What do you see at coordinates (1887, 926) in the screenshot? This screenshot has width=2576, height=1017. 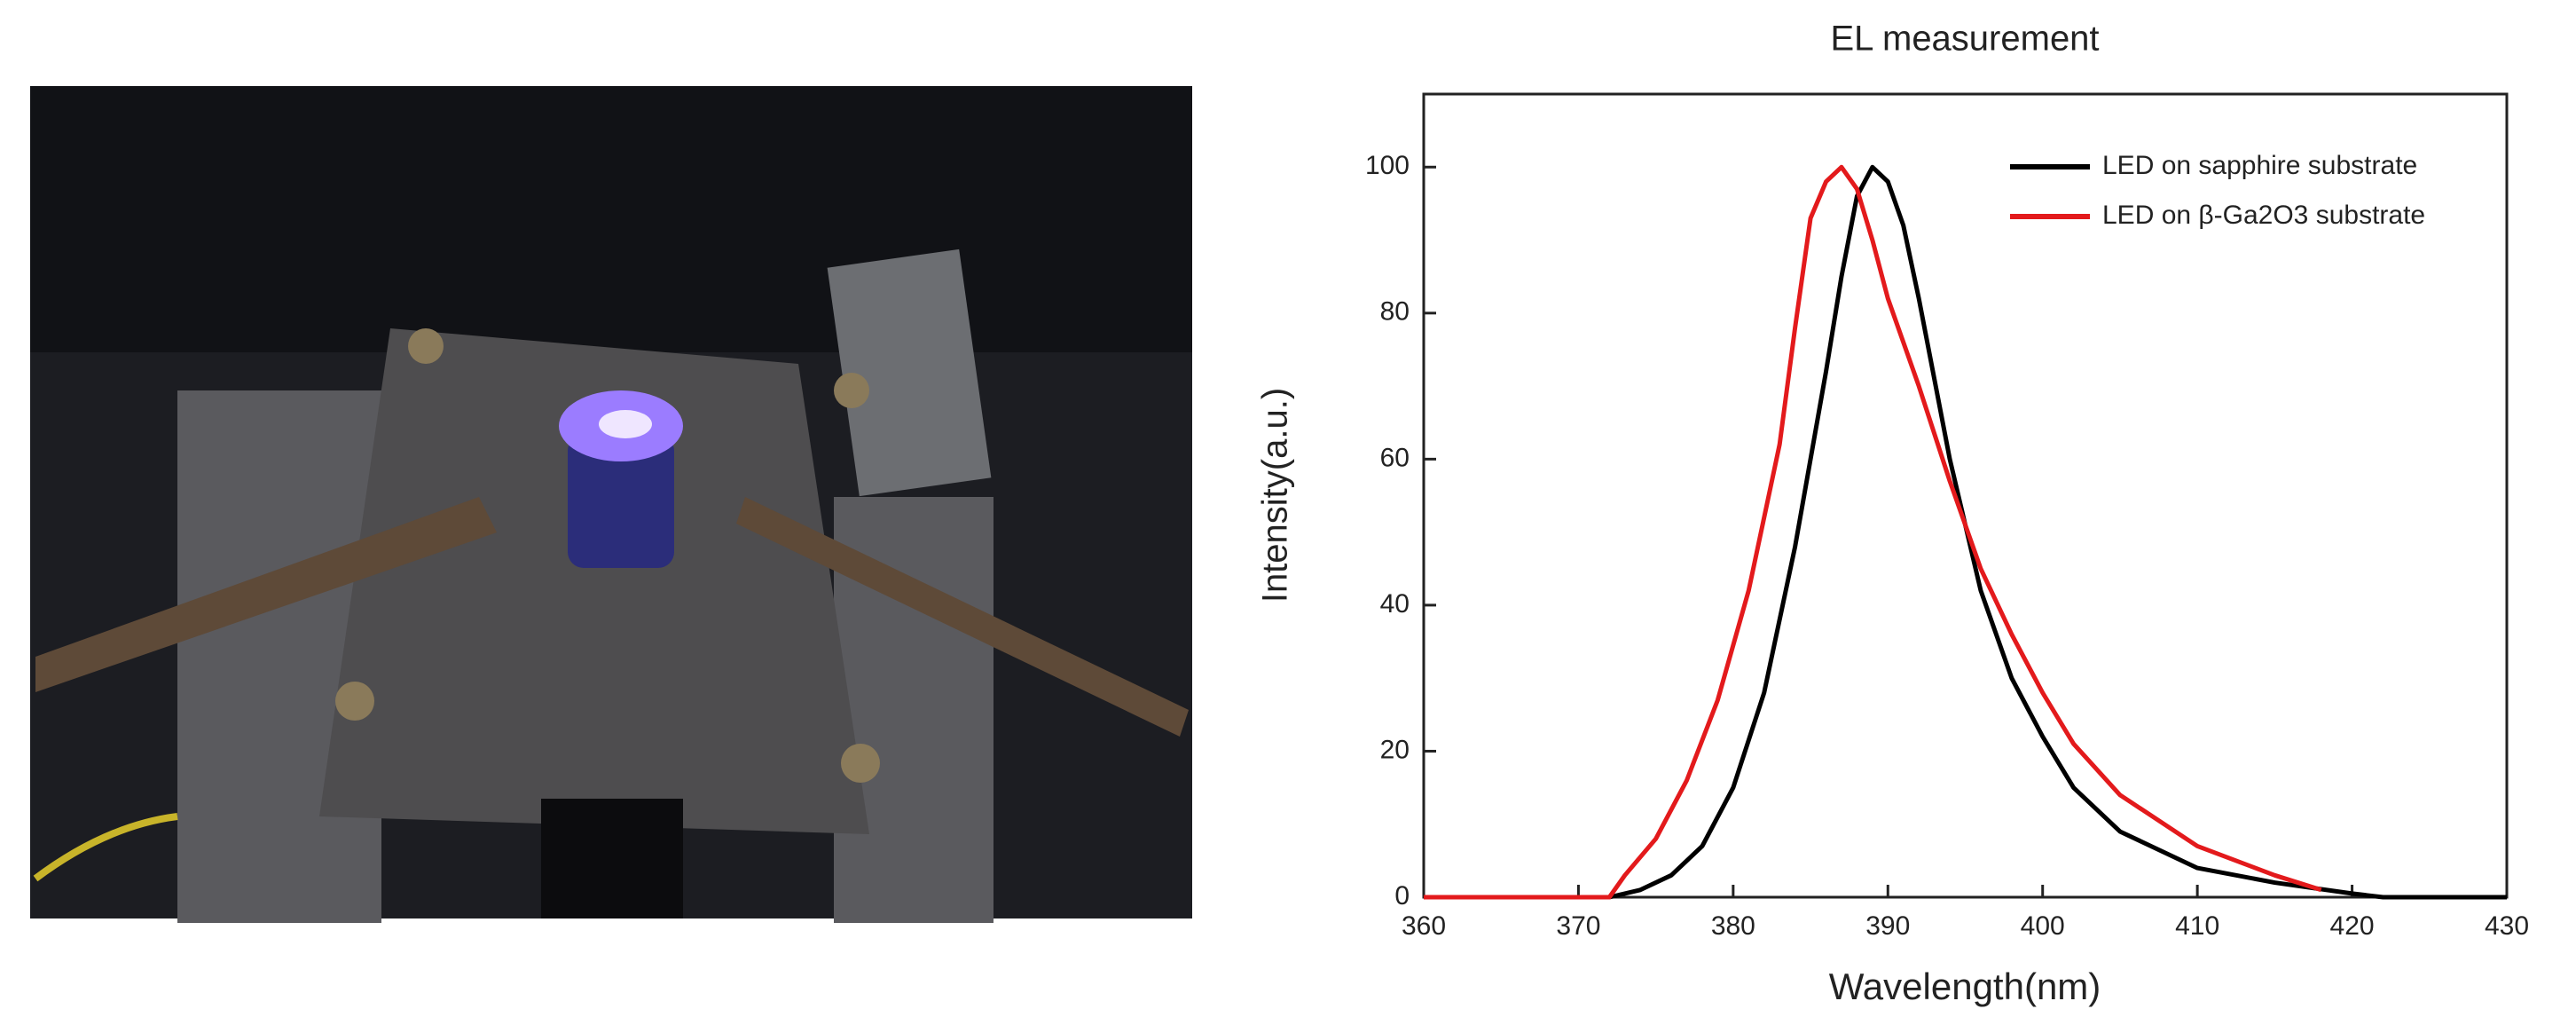 I see `x-tick-label: 390` at bounding box center [1887, 926].